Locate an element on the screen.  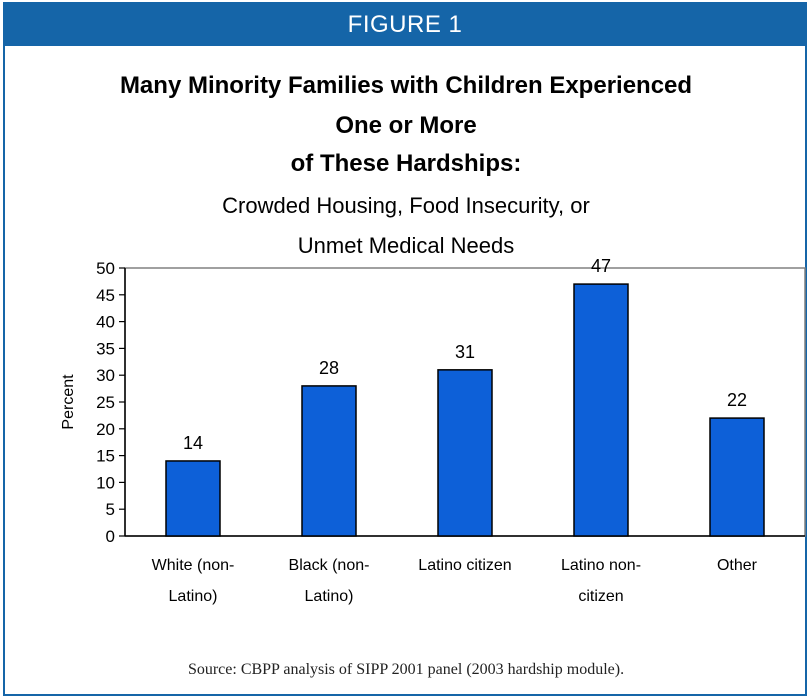
data-label: 47 is located at coordinates (601, 266).